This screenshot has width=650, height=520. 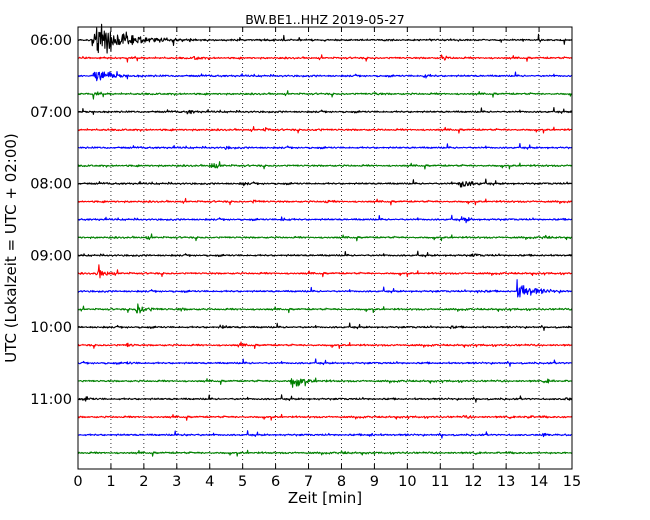 I want to click on trace-row-08:15, so click(x=325, y=201).